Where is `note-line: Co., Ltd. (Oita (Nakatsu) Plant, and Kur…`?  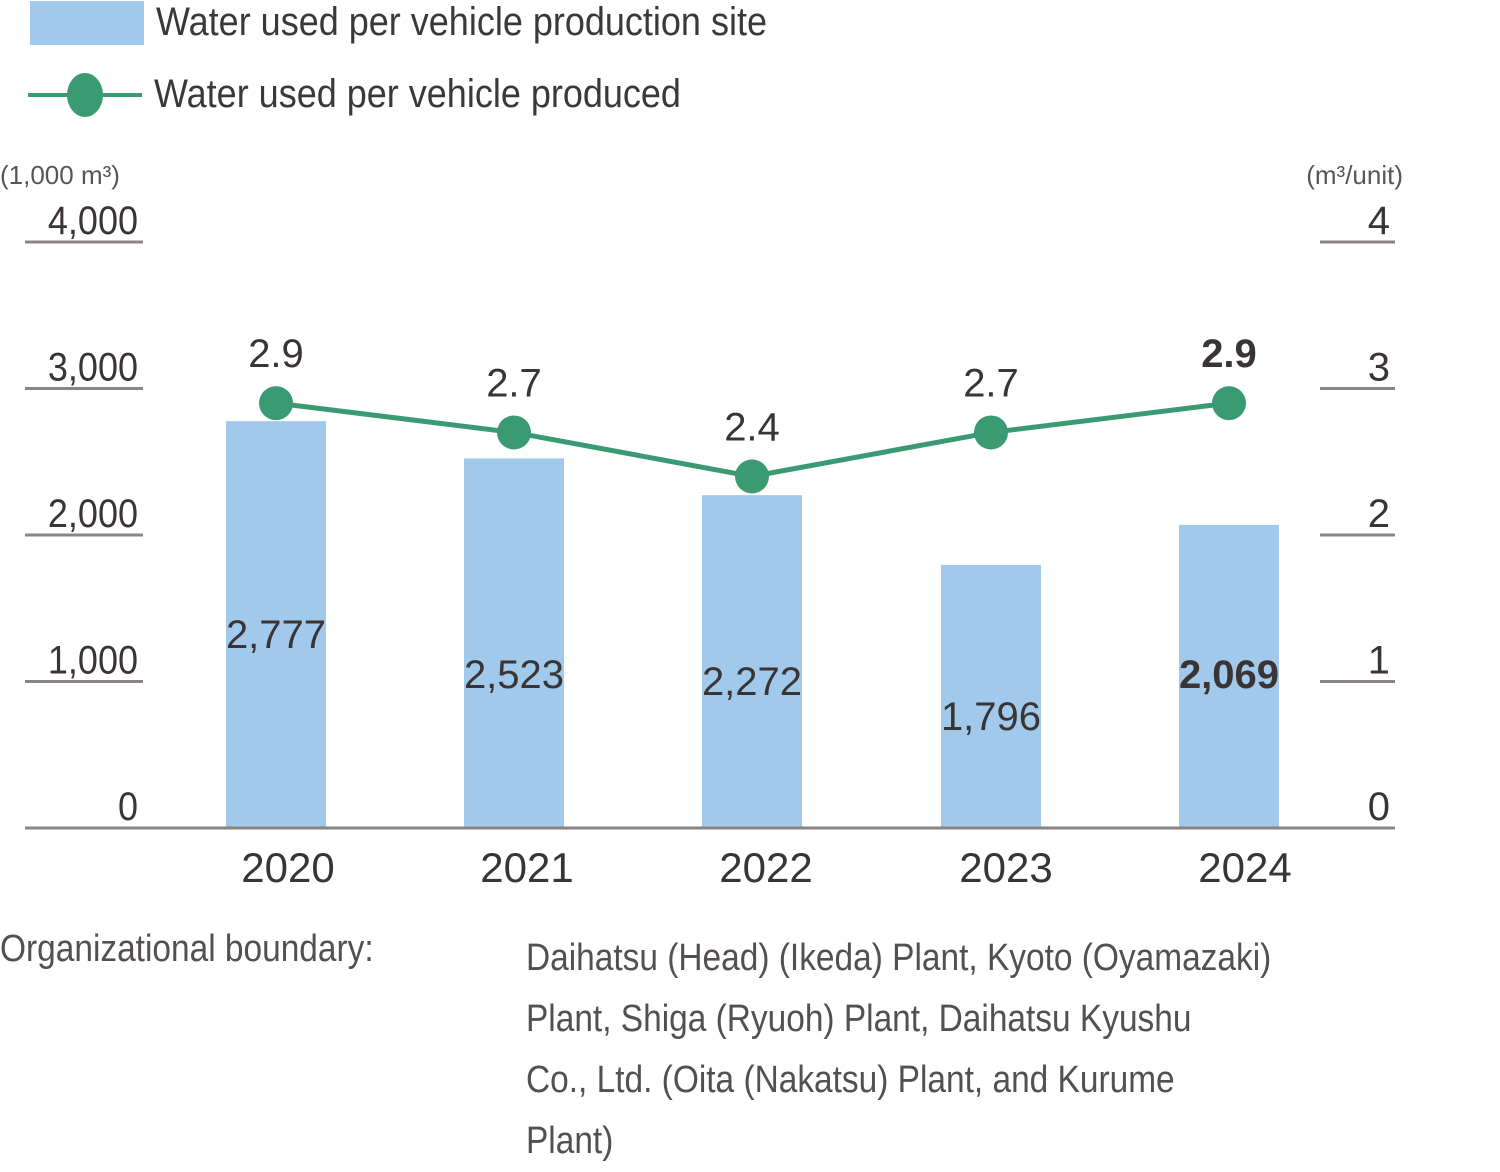 note-line: Co., Ltd. (Oita (Nakatsu) Plant, and Kur… is located at coordinates (850, 1080).